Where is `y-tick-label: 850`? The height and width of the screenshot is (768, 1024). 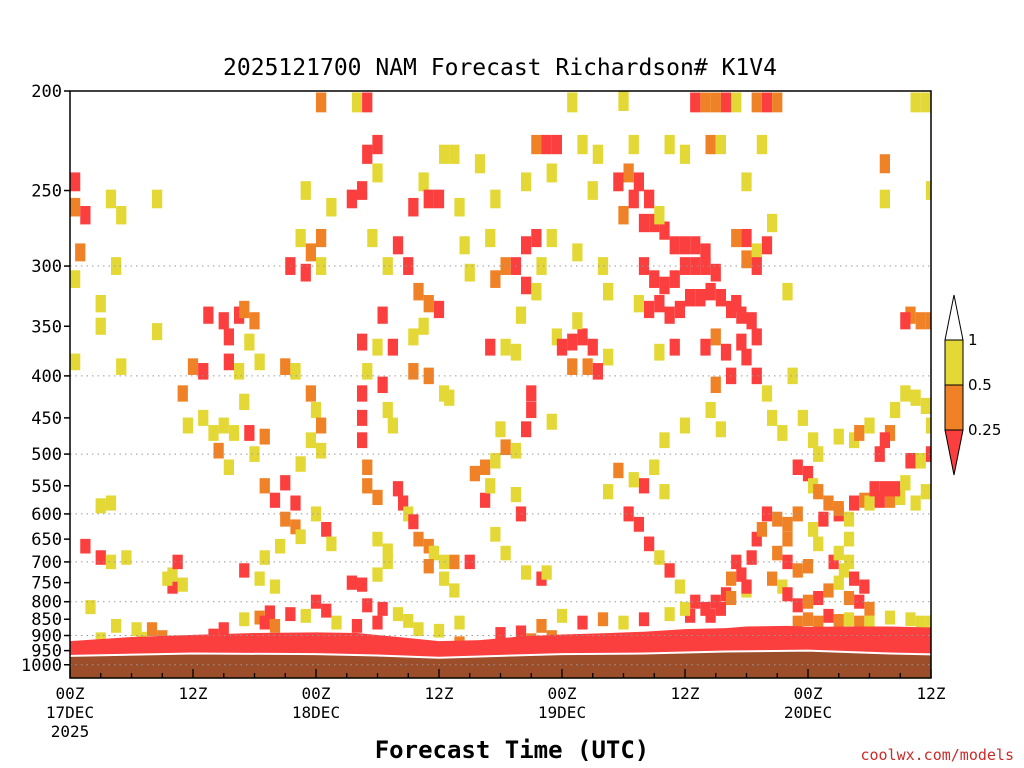 y-tick-label: 850 is located at coordinates (46, 620).